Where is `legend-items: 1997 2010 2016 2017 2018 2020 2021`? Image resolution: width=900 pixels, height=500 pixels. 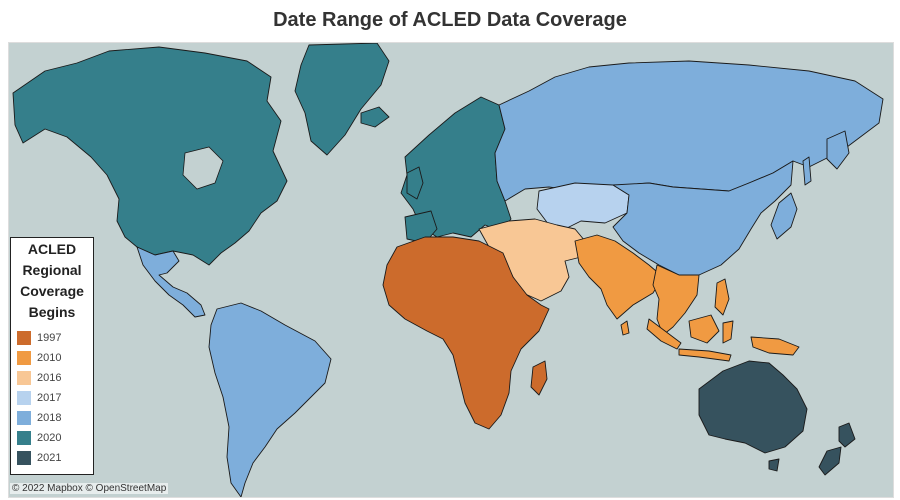
legend-items: 1997 2010 2016 2017 2018 2020 2021 is located at coordinates (39, 398).